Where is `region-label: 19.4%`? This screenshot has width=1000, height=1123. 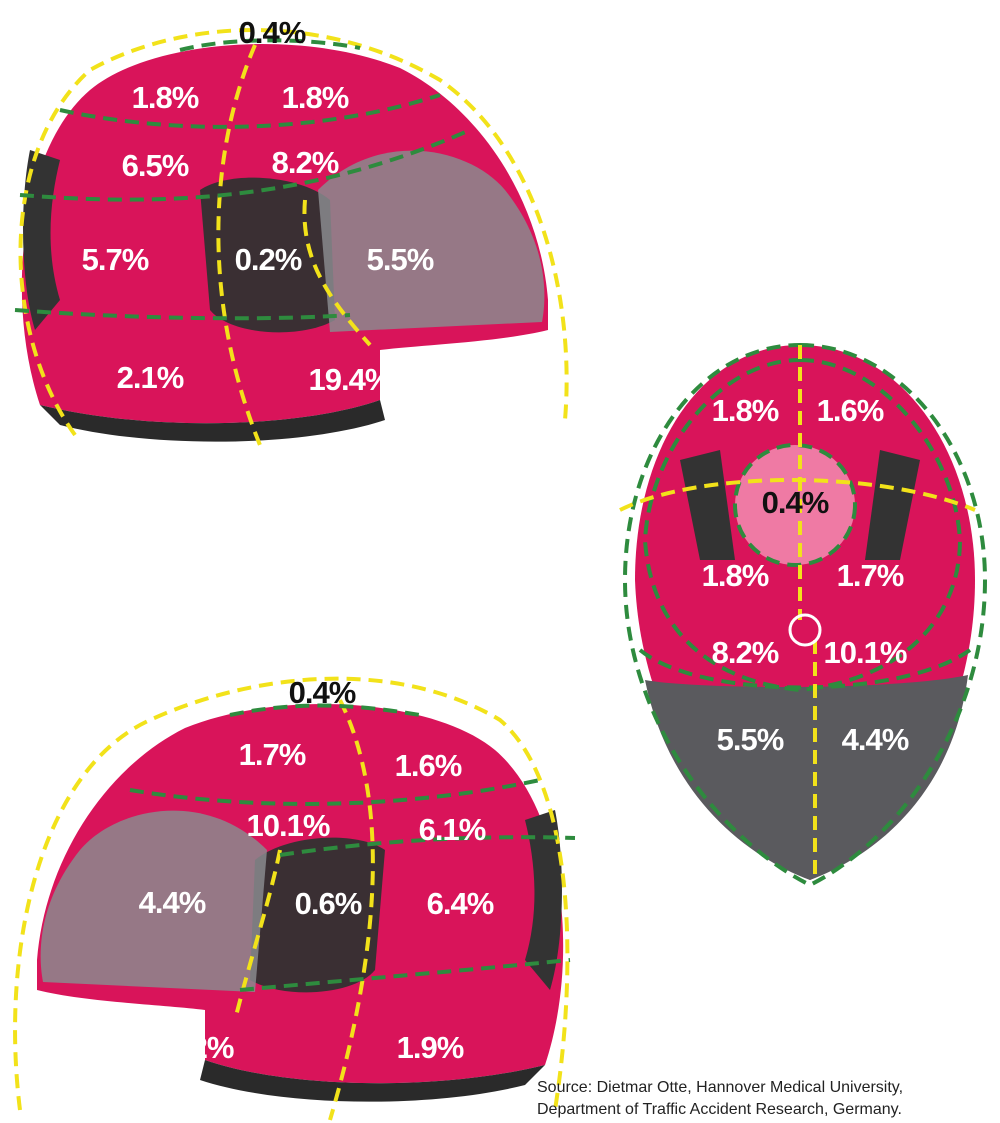 region-label: 19.4% is located at coordinates (350, 379).